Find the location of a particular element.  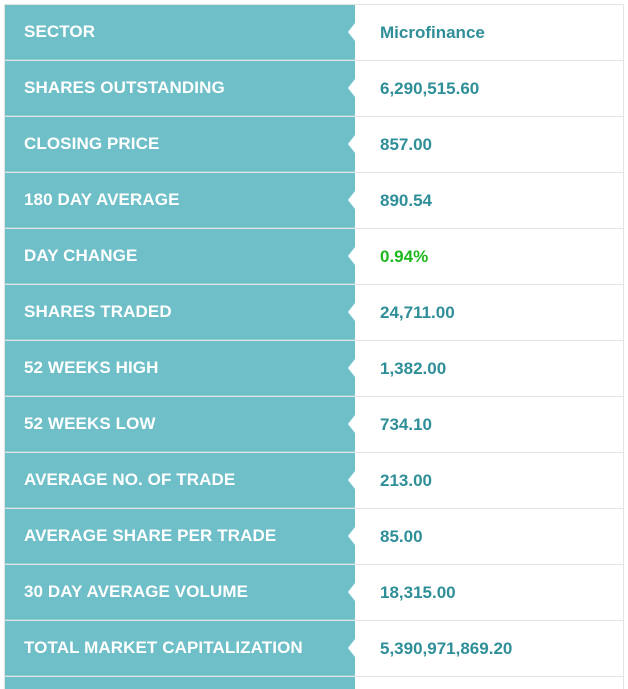

row-label: TOTAL MARKET CAPITALIZATION is located at coordinates (180, 648).